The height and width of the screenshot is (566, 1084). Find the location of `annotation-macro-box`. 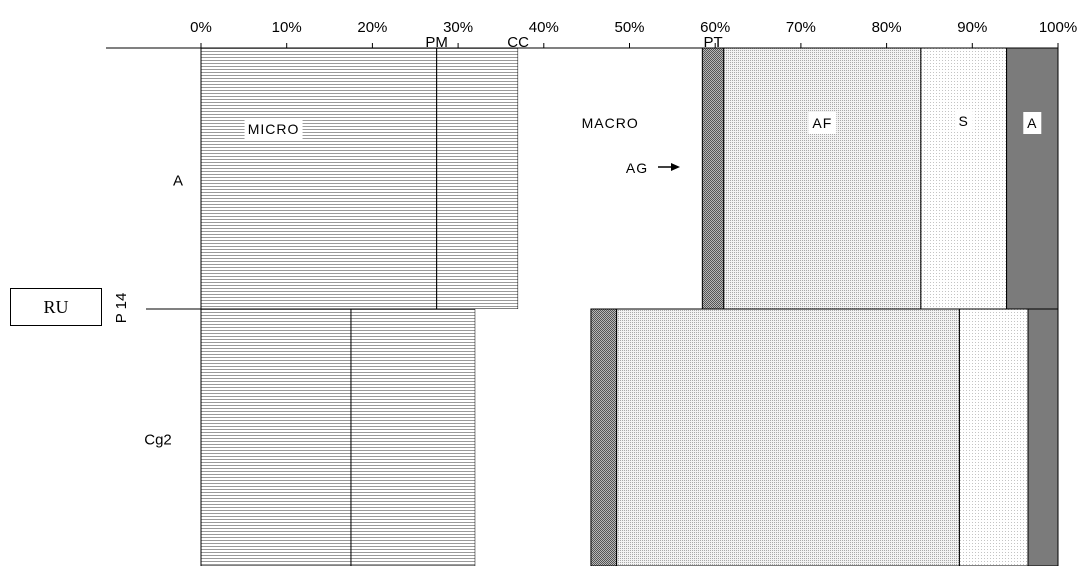

annotation-macro-box is located at coordinates (610, 123).